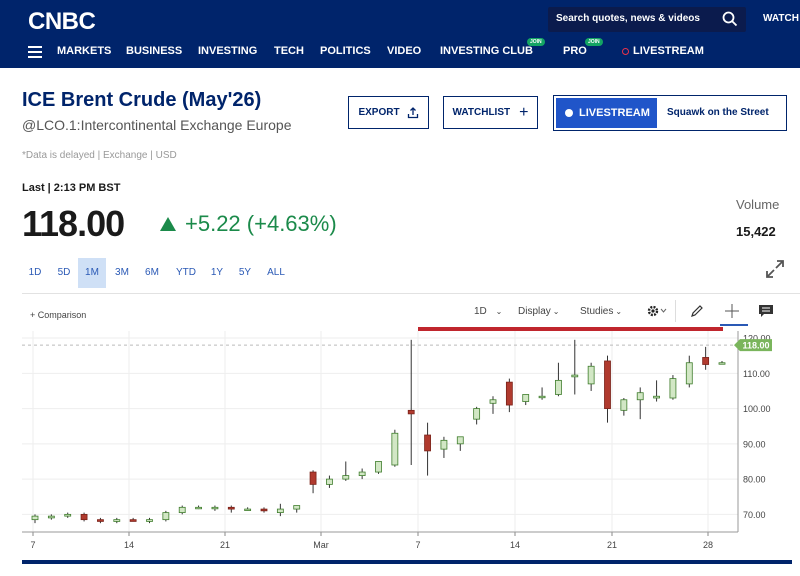 The image size is (800, 576). Describe the element at coordinates (594, 42) in the screenshot. I see `join-badge: JOIN` at that location.